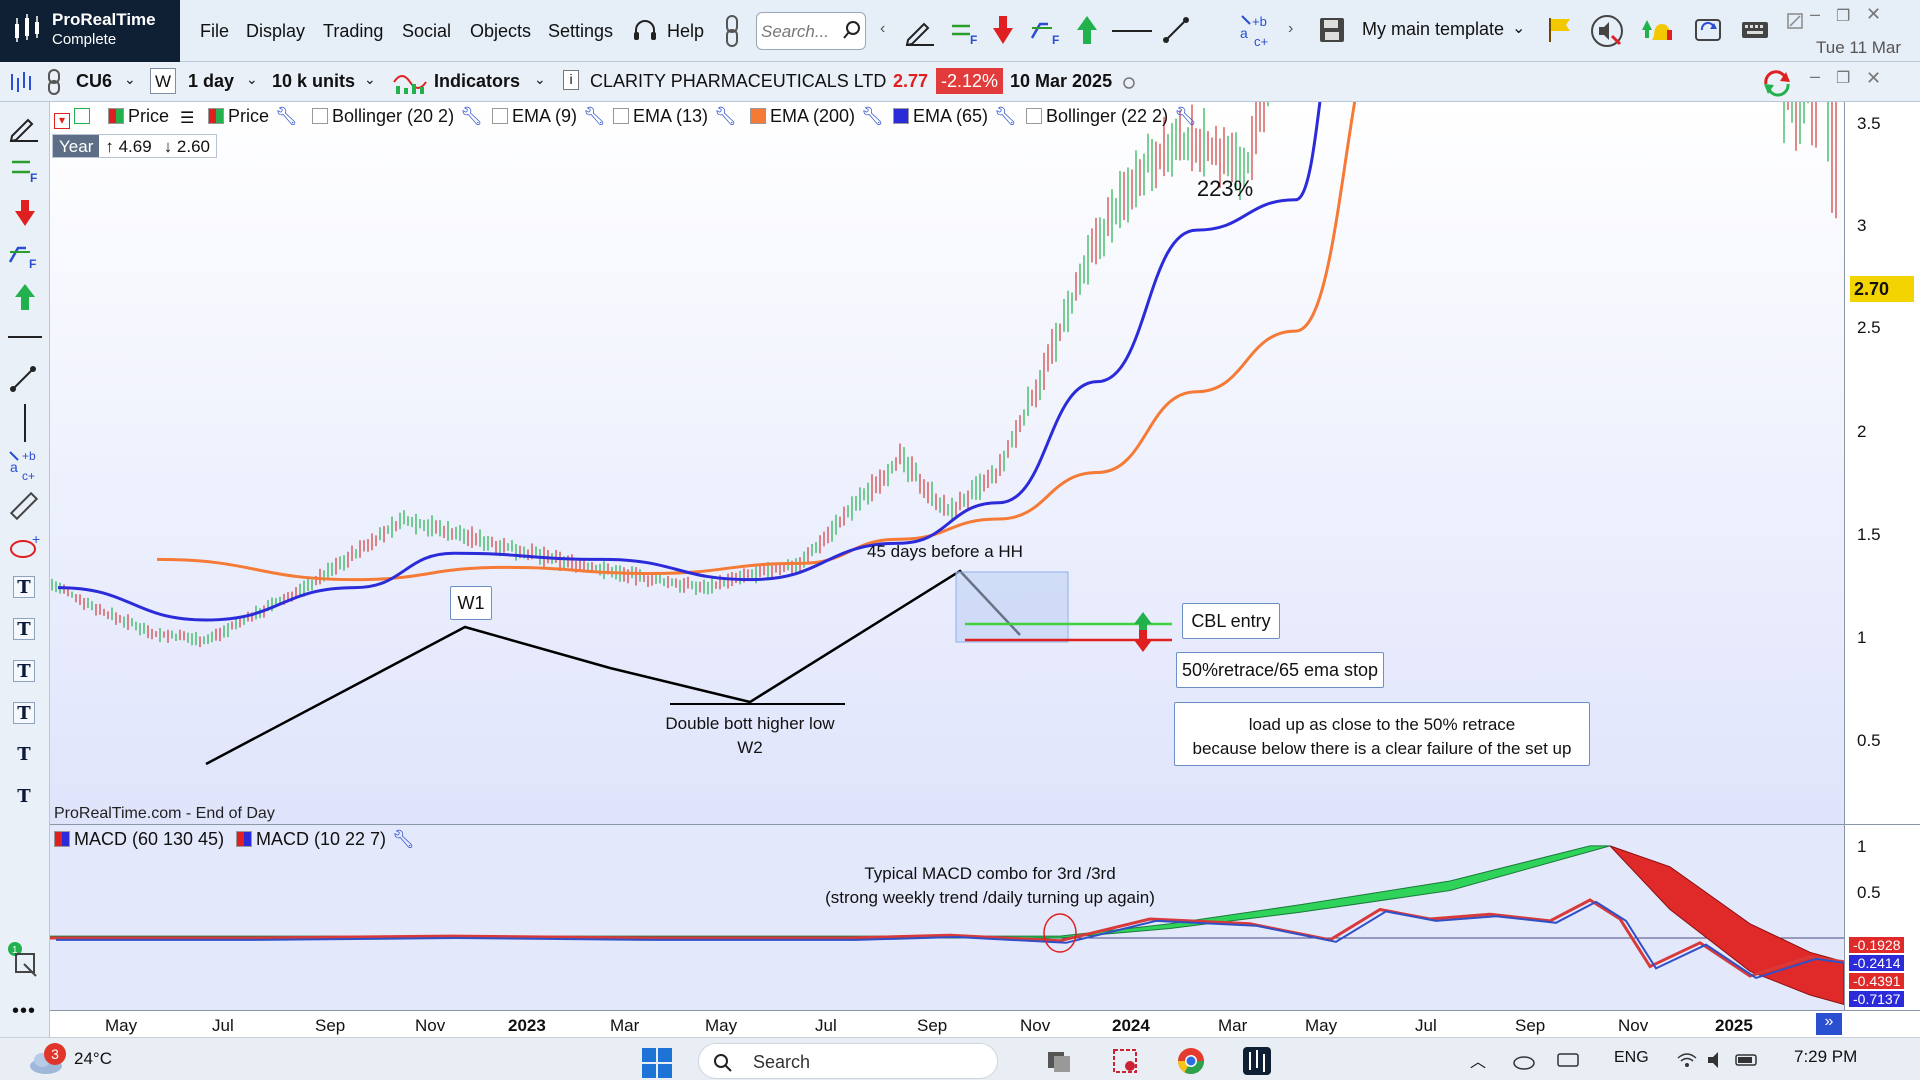 Image resolution: width=1920 pixels, height=1080 pixels. Describe the element at coordinates (23, 379) in the screenshot. I see `segment-tool-left-icon` at that location.